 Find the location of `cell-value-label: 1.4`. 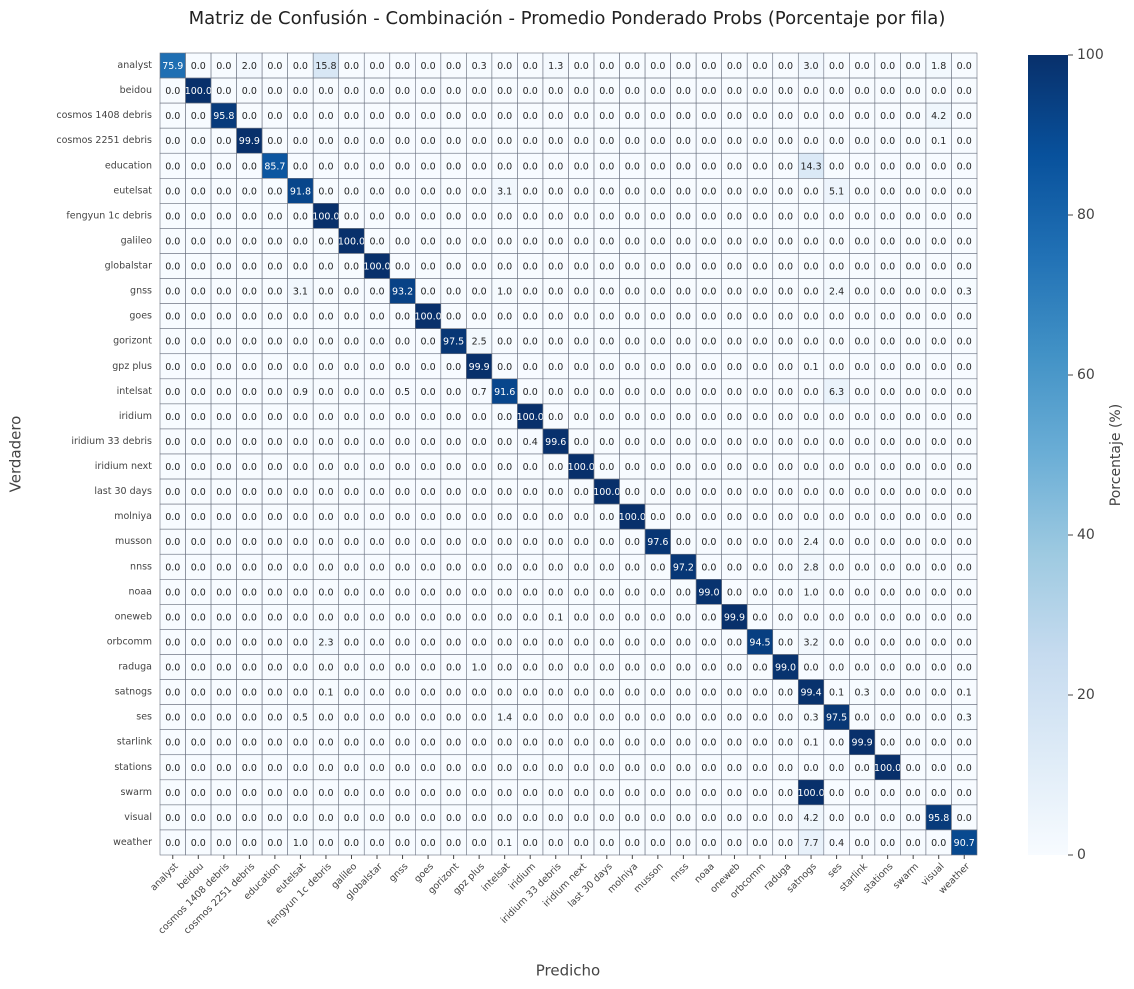

cell-value-label: 1.4 is located at coordinates (504, 718).